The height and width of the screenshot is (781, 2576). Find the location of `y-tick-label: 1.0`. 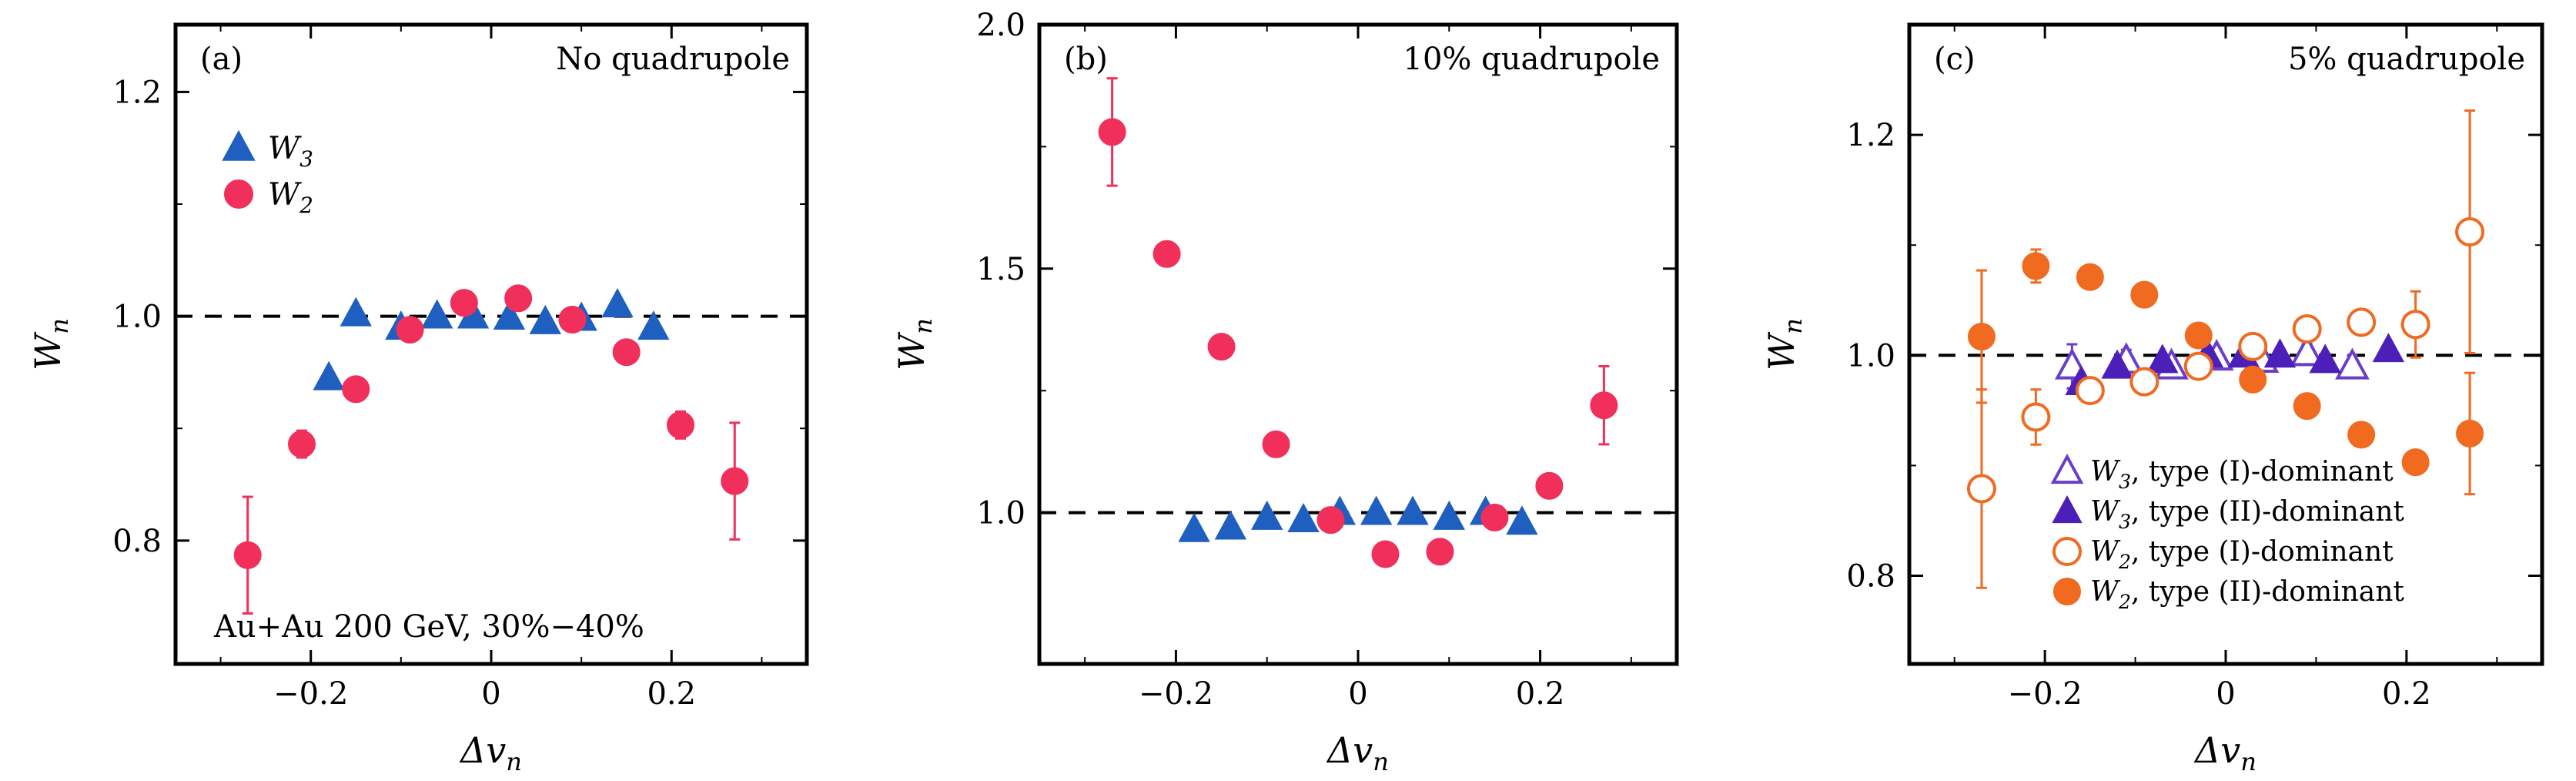

y-tick-label: 1.0 is located at coordinates (1000, 514).